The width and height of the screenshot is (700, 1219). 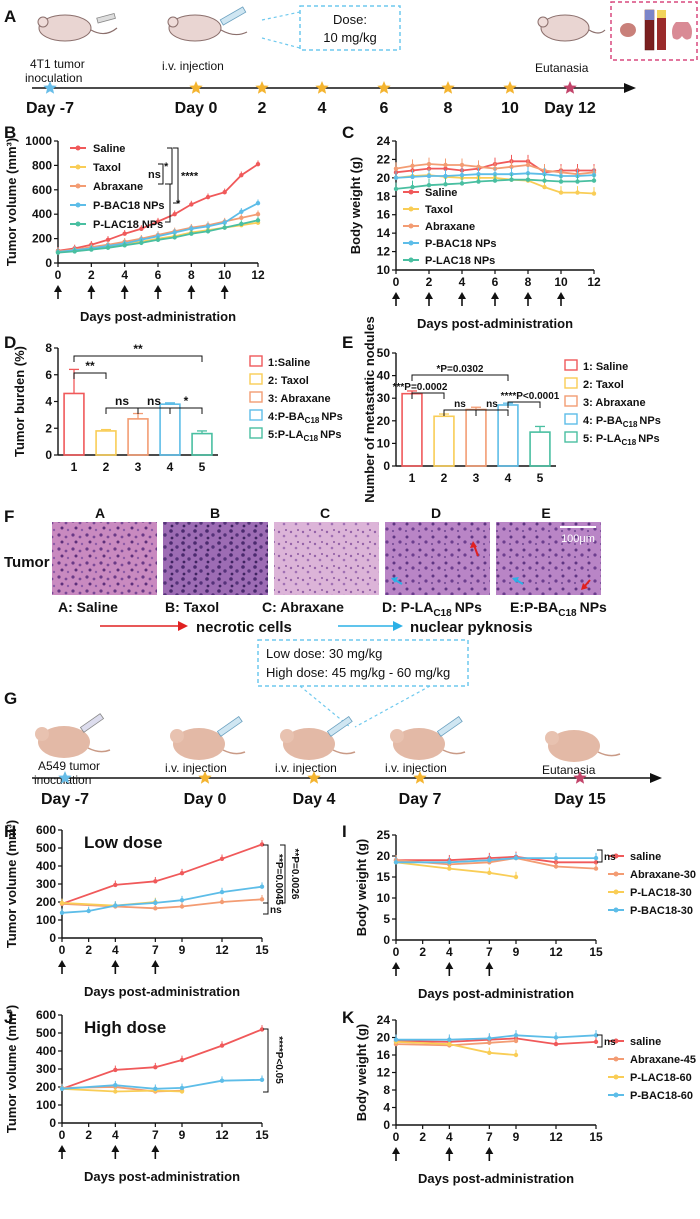 I want to click on histology-image-saline, so click(x=104, y=558).